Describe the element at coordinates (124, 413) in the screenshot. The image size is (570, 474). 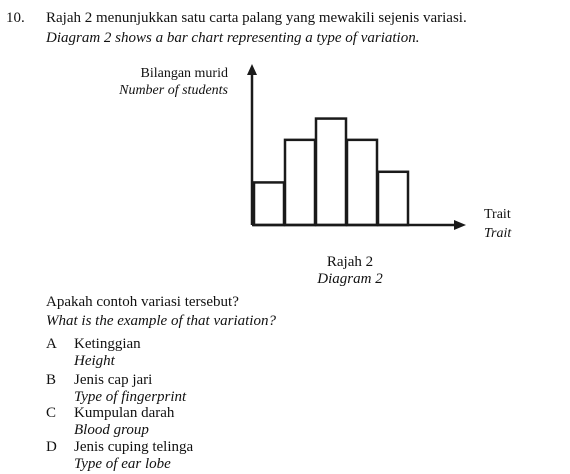
I see `option-c-malay: Kumpulan darah` at that location.